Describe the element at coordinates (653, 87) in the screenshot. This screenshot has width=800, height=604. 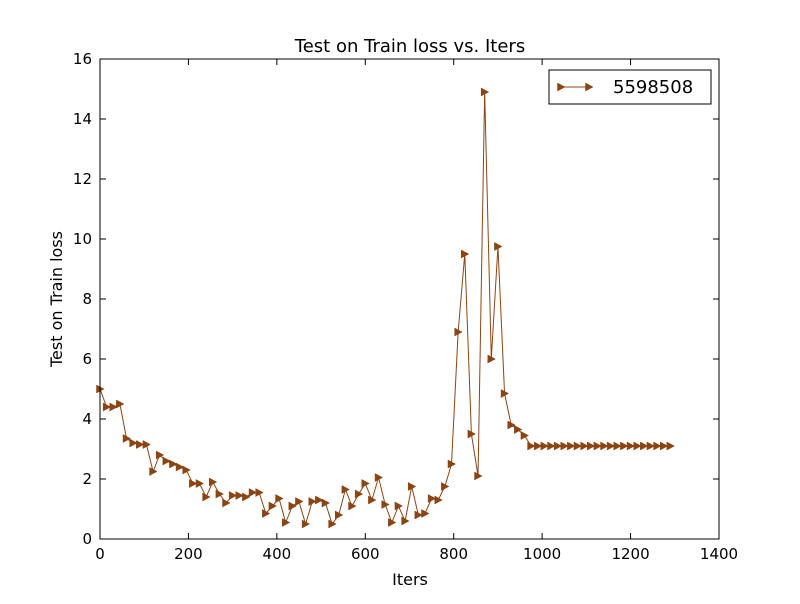
I see `legend-label: 5598508` at that location.